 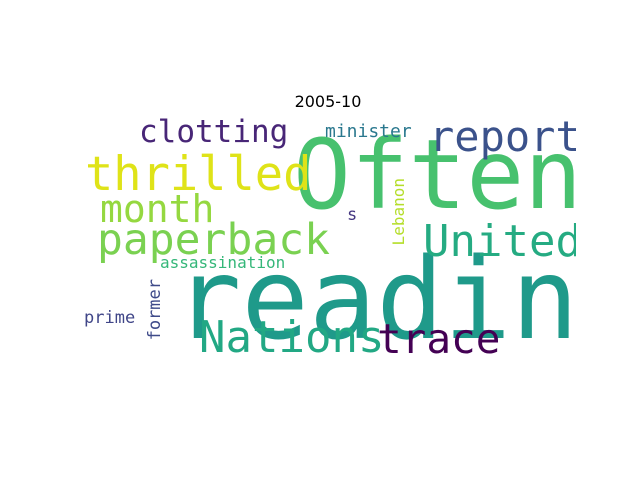 What do you see at coordinates (398, 212) in the screenshot?
I see `word-lebanon: Lebanon` at bounding box center [398, 212].